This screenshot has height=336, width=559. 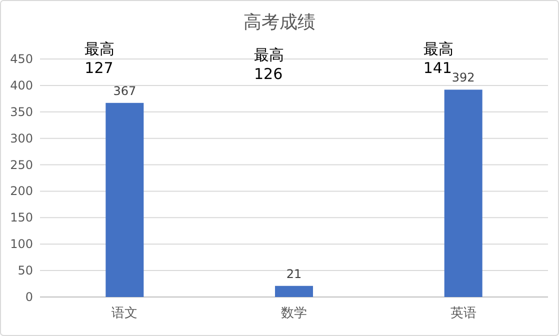 I want to click on annotation: 最高 127, so click(x=99, y=58).